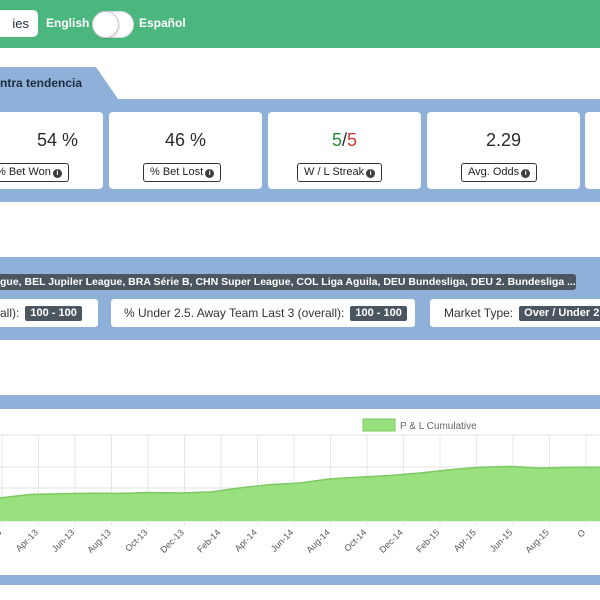 Image resolution: width=600 pixels, height=600 pixels. What do you see at coordinates (515, 313) in the screenshot?
I see `filter-box-3: Market Type:Over / Under 2.5` at bounding box center [515, 313].